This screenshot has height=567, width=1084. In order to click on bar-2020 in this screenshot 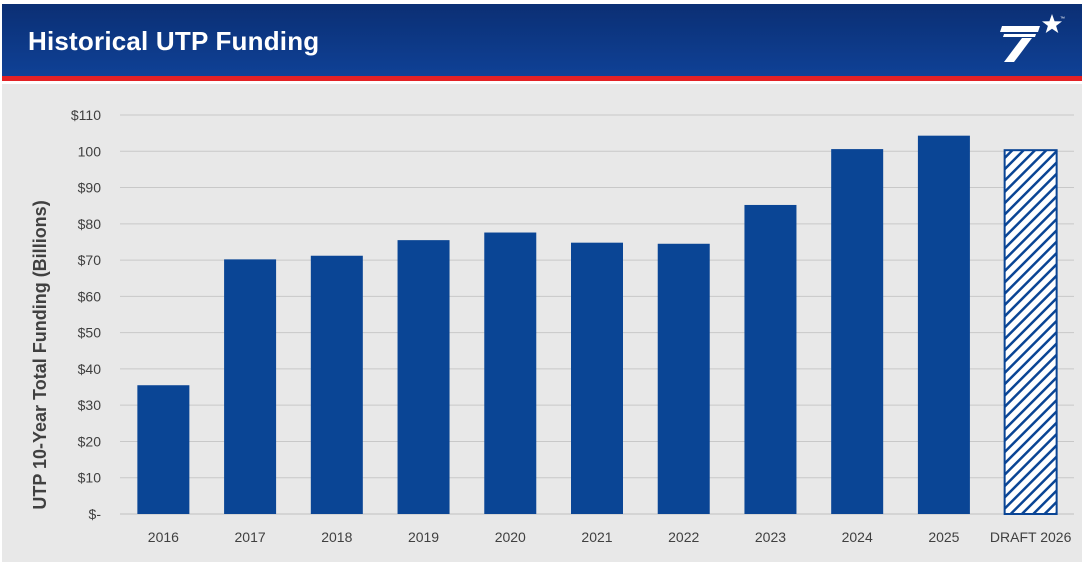, I will do `click(510, 373)`.